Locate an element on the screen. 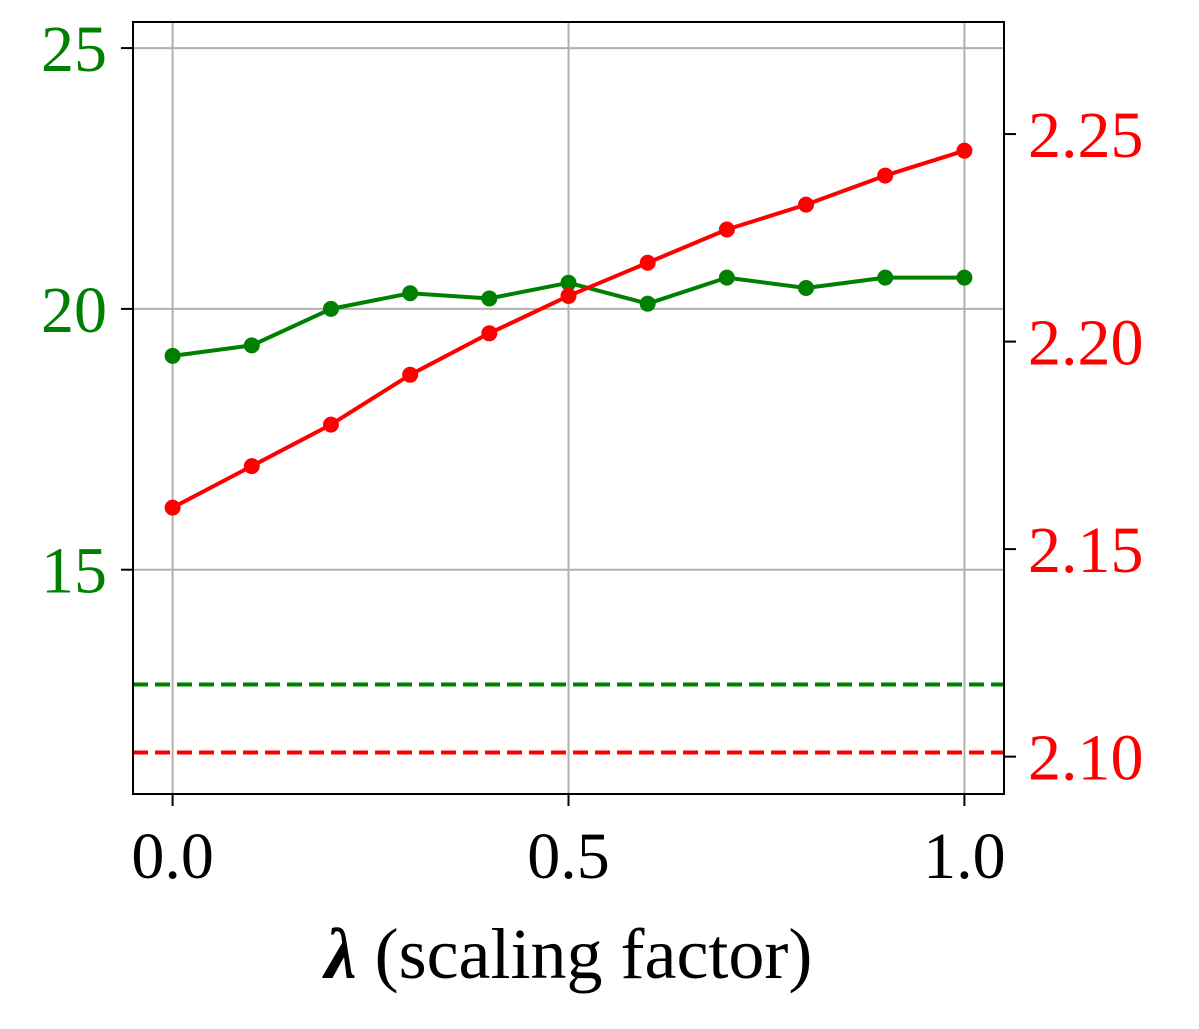 This screenshot has height=1029, width=1199. baseline-lines is located at coordinates (568, 718).